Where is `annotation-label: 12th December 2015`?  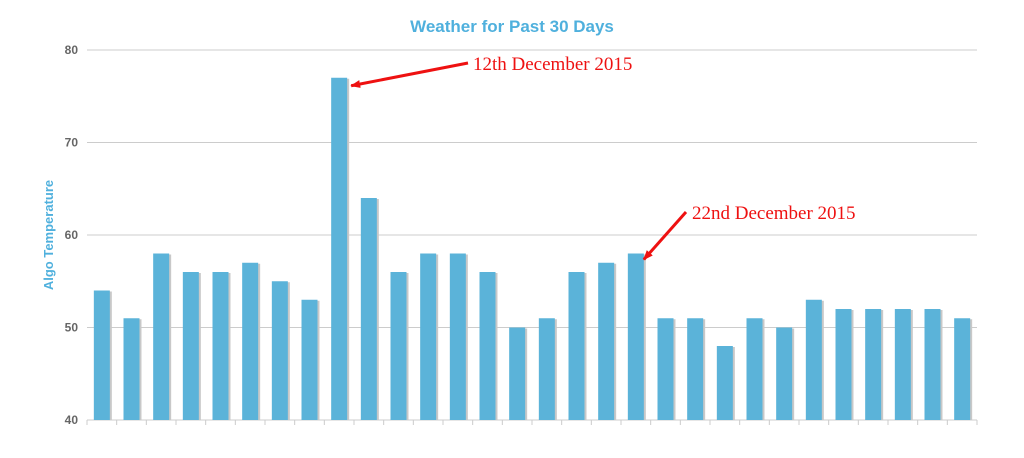 annotation-label: 12th December 2015 is located at coordinates (552, 64).